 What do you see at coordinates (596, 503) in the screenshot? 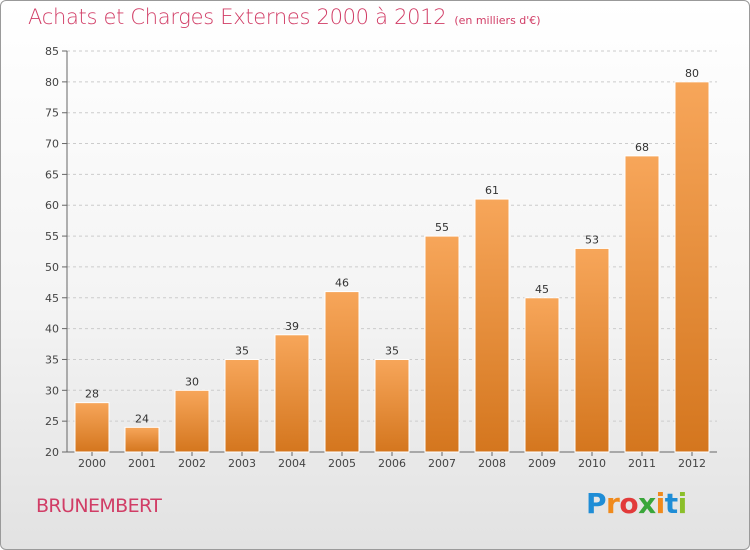
I see `logo-letter: P` at bounding box center [596, 503].